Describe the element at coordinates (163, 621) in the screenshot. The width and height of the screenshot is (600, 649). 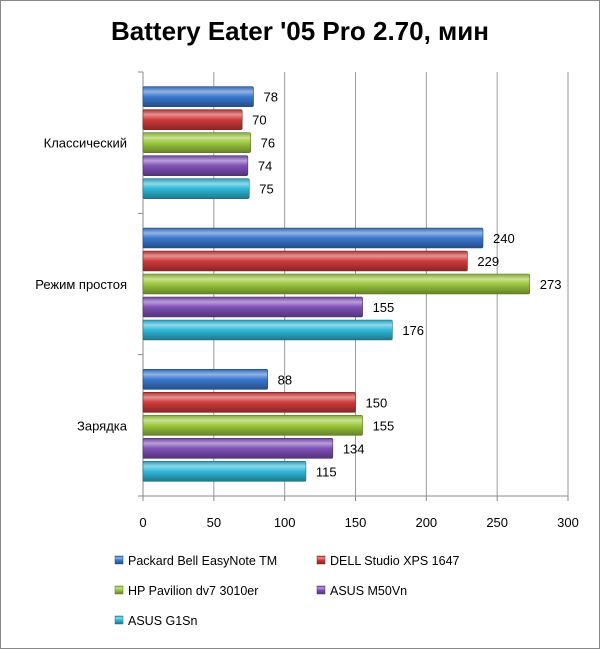
I see `legend-entry: ASUS G1Sn` at that location.